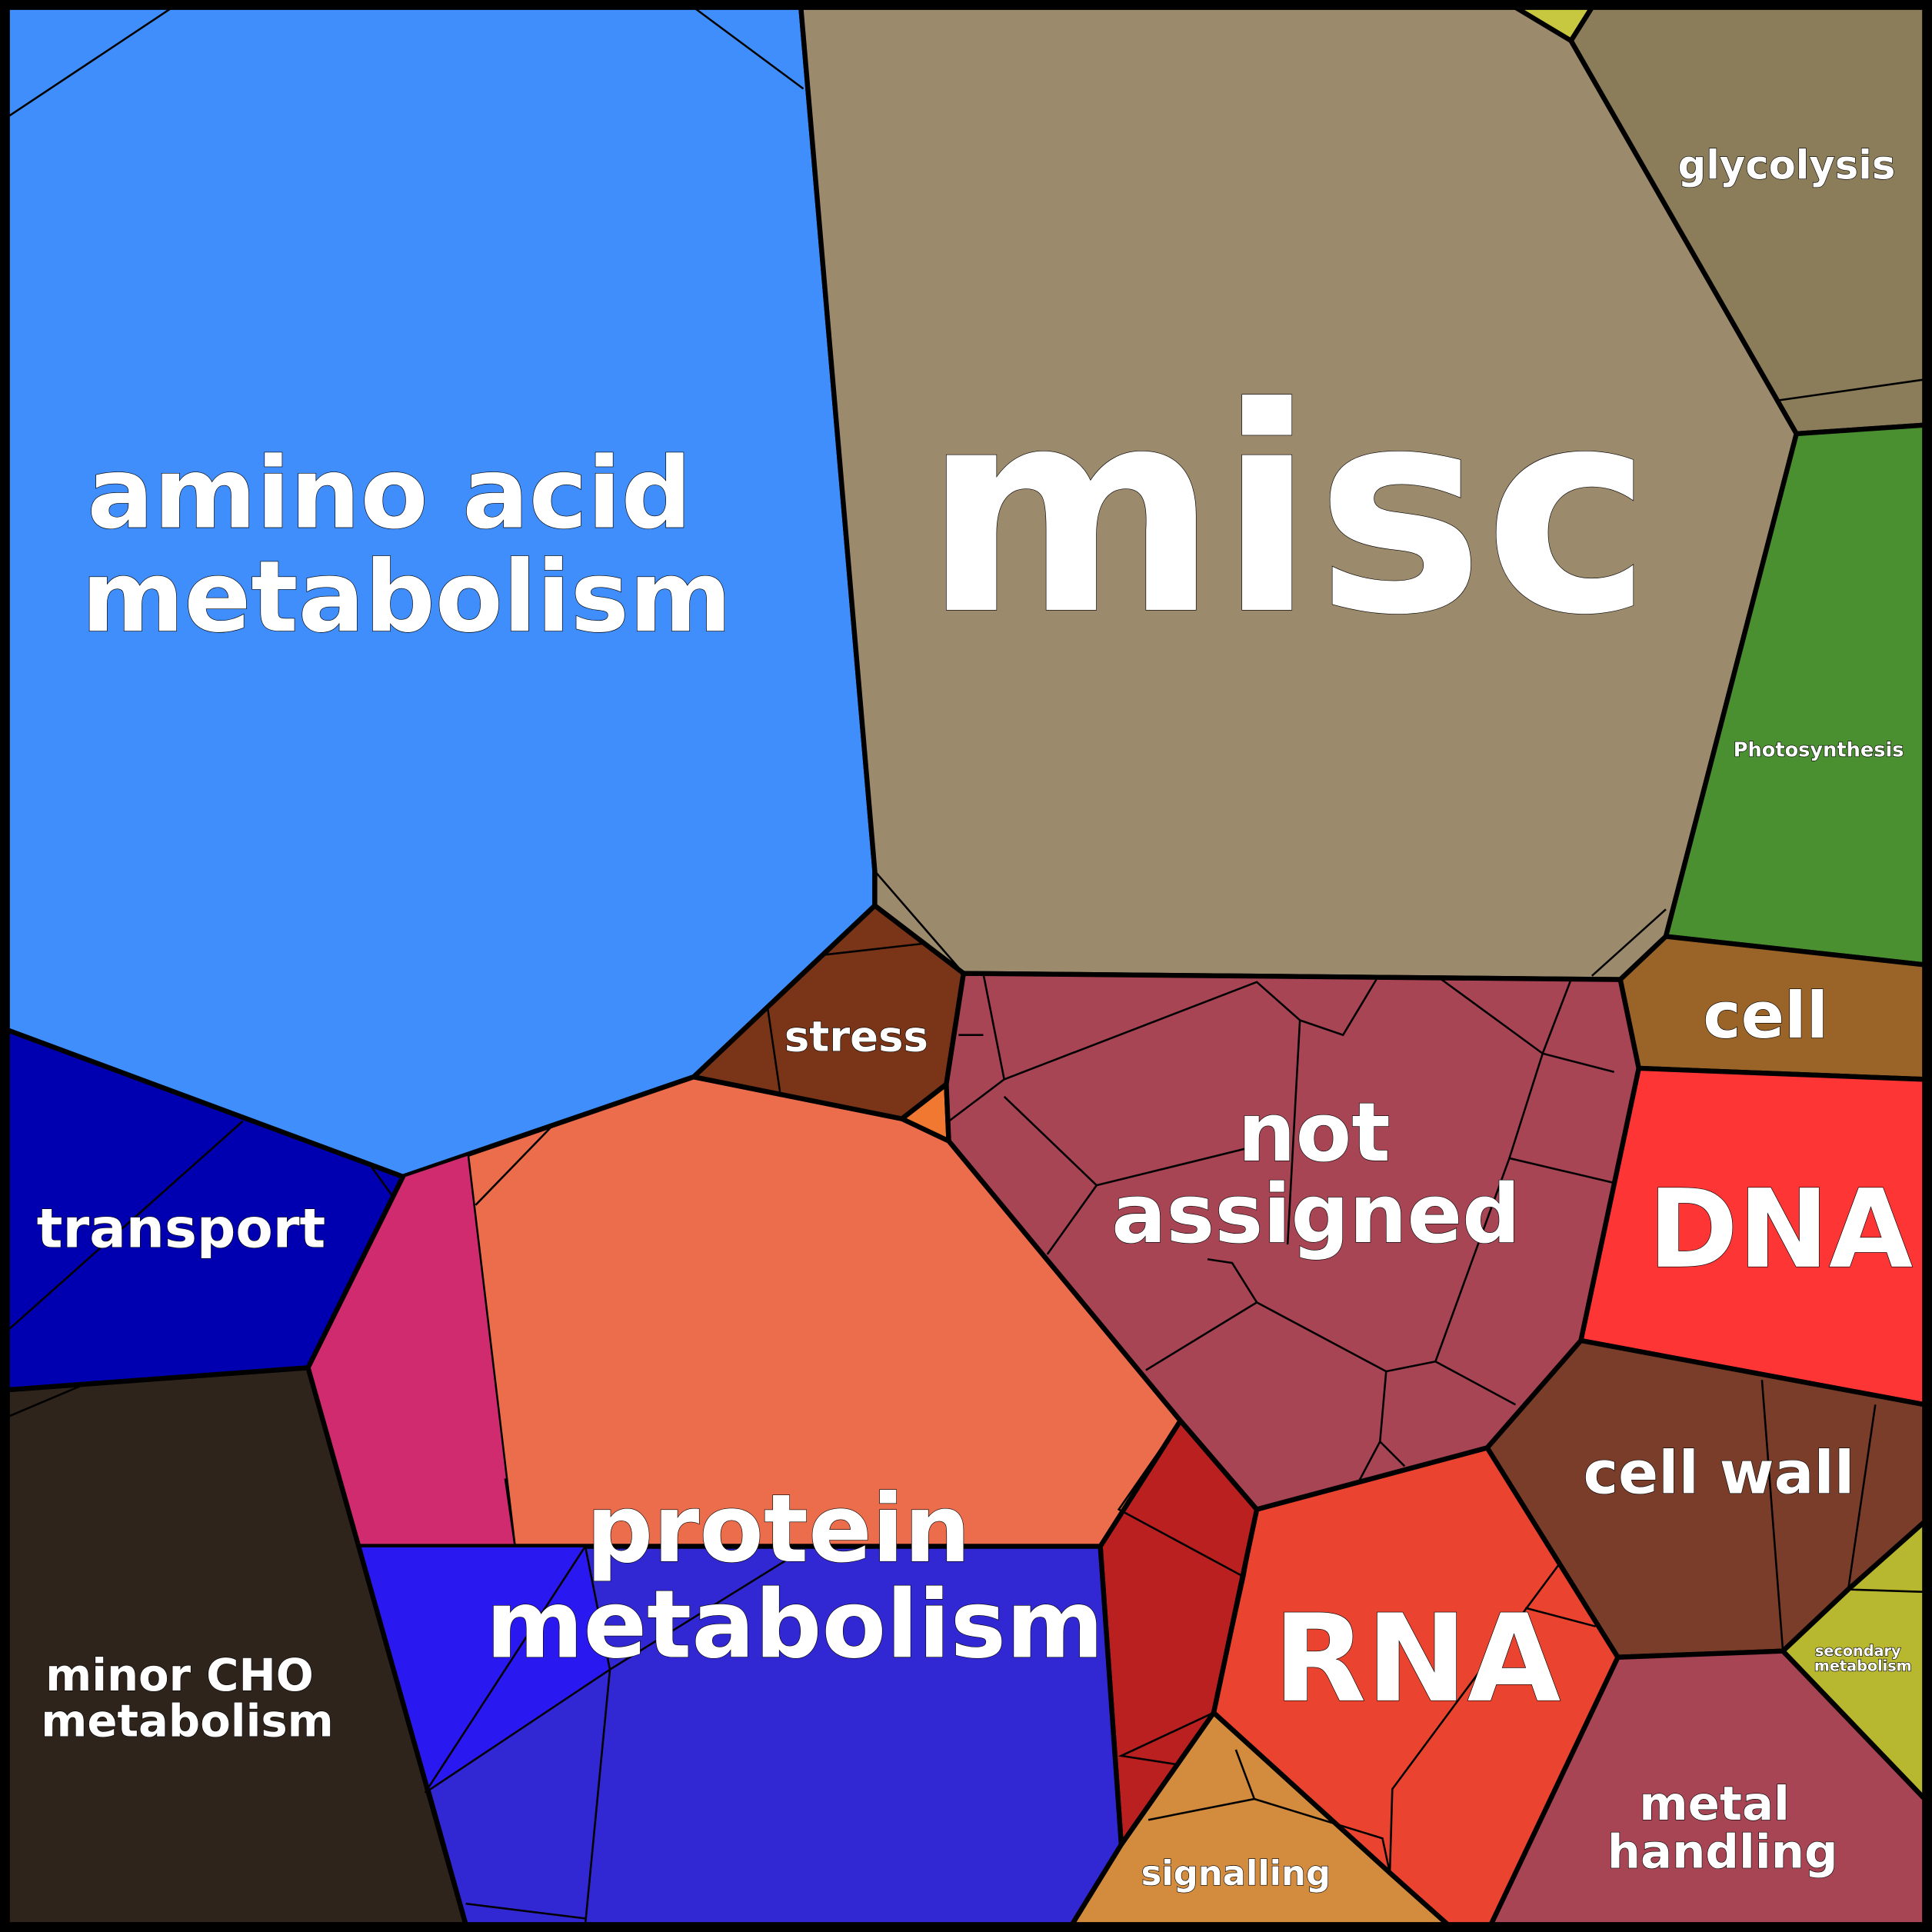 The width and height of the screenshot is (1932, 1932). I want to click on label-line: metal, so click(1714, 1804).